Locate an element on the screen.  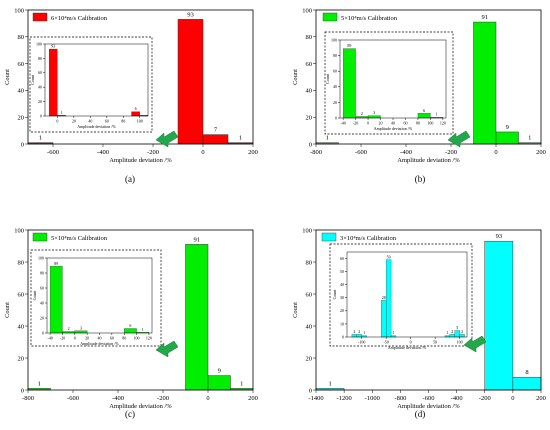
x-tick-label-1: 20 is located at coordinates (74, 121).